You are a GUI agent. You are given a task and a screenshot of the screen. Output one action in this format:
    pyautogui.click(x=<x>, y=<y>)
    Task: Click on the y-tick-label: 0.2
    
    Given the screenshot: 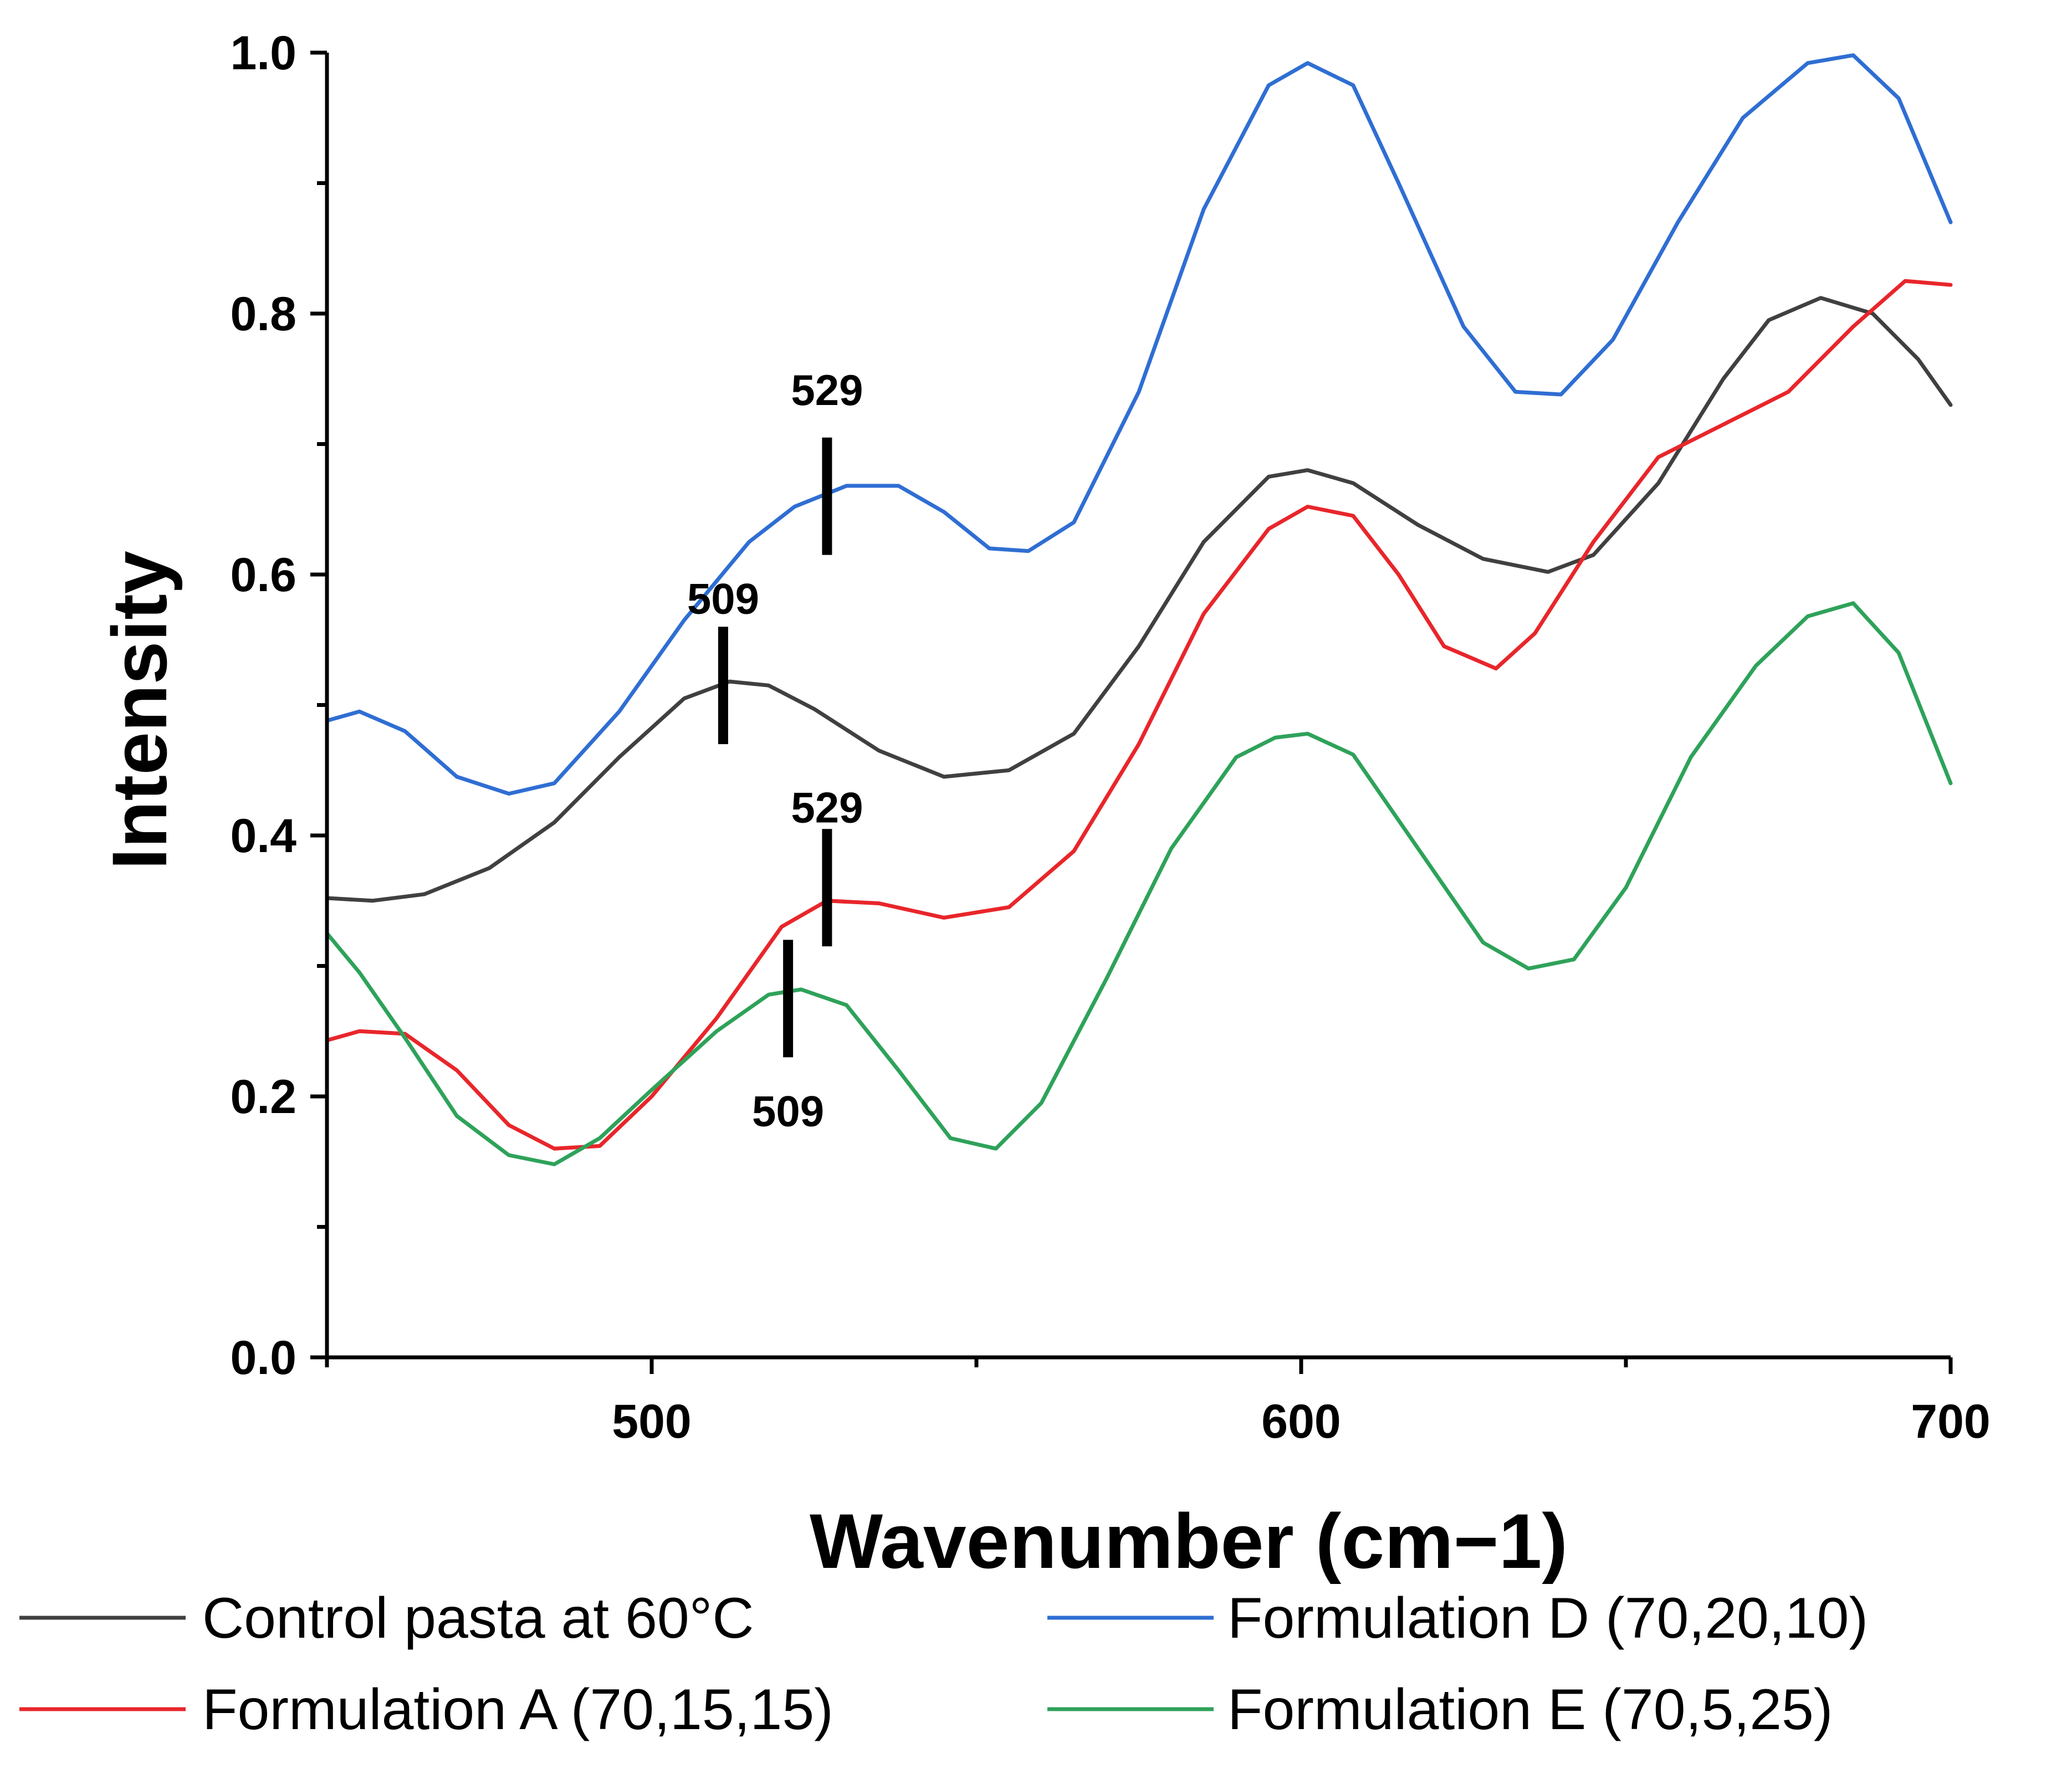 What is the action you would take?
    pyautogui.click(x=263, y=1097)
    